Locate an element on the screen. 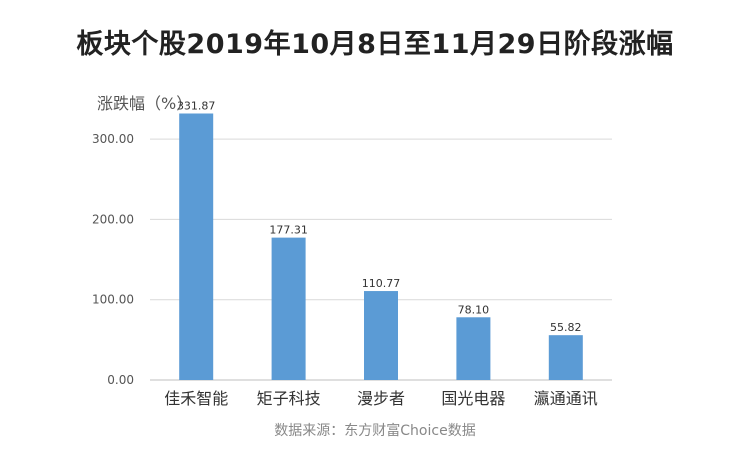  y-tick-label: 200.00 is located at coordinates (113, 219).